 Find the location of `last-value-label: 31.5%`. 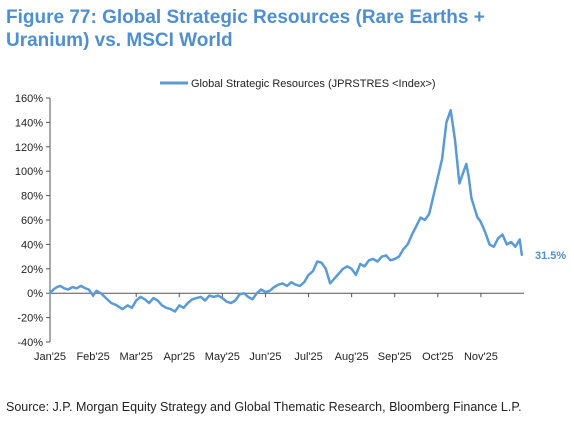

last-value-label: 31.5% is located at coordinates (550, 256).